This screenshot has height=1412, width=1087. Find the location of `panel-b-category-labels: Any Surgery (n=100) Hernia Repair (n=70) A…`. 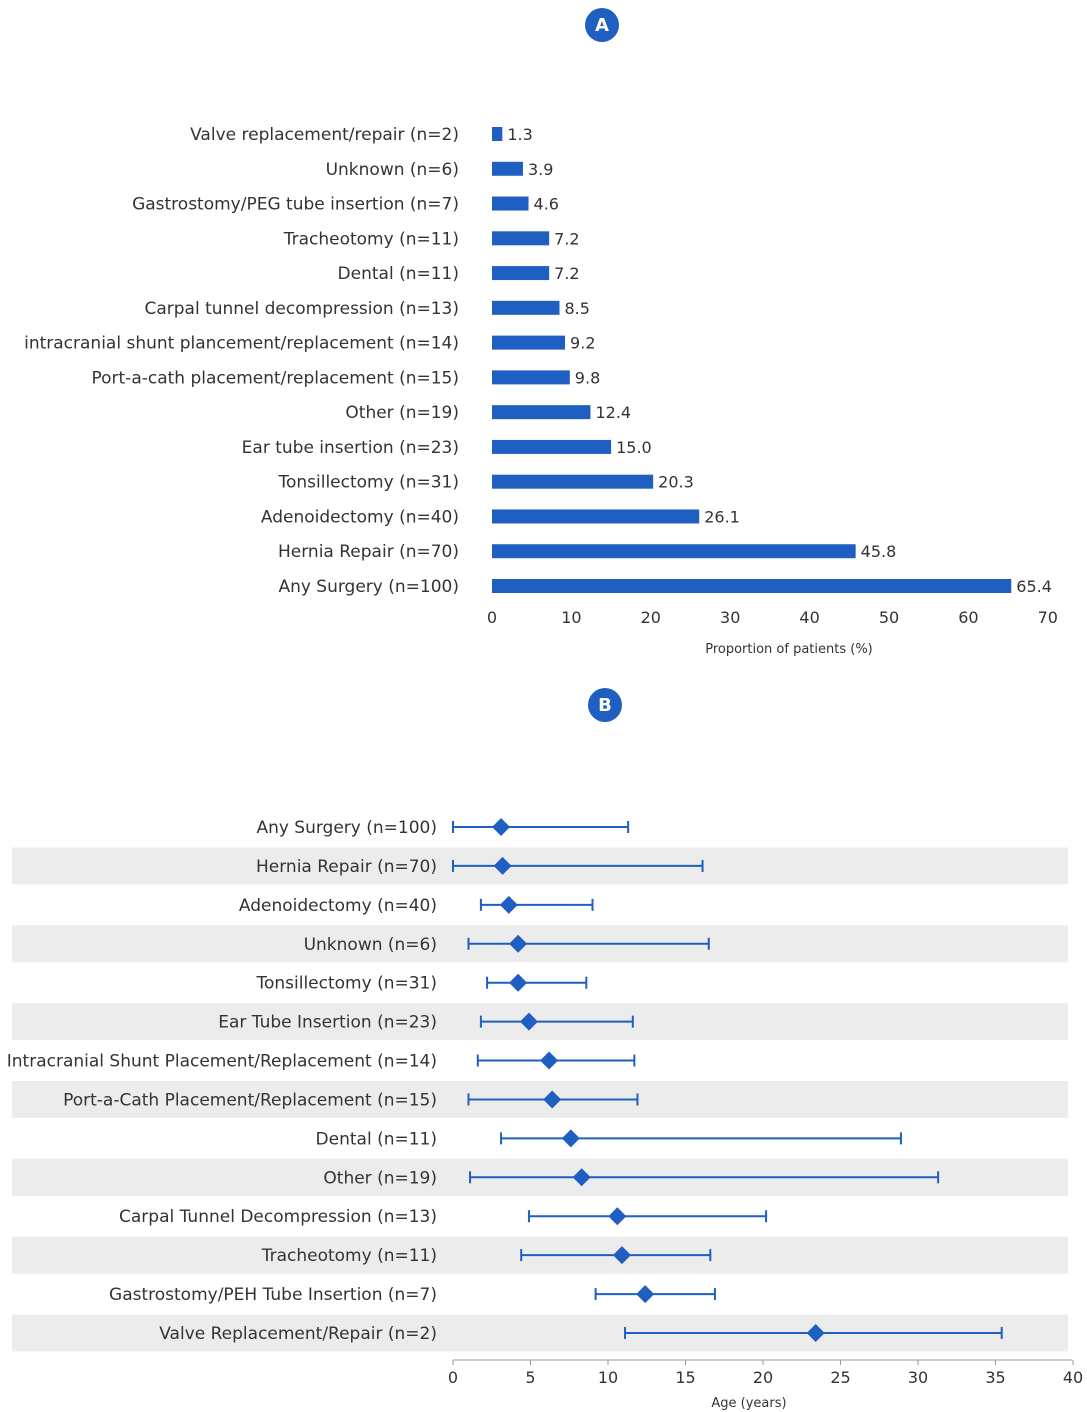

panel-b-category-labels: Any Surgery (n=100) Hernia Repair (n=70) A… is located at coordinates (222, 1081).